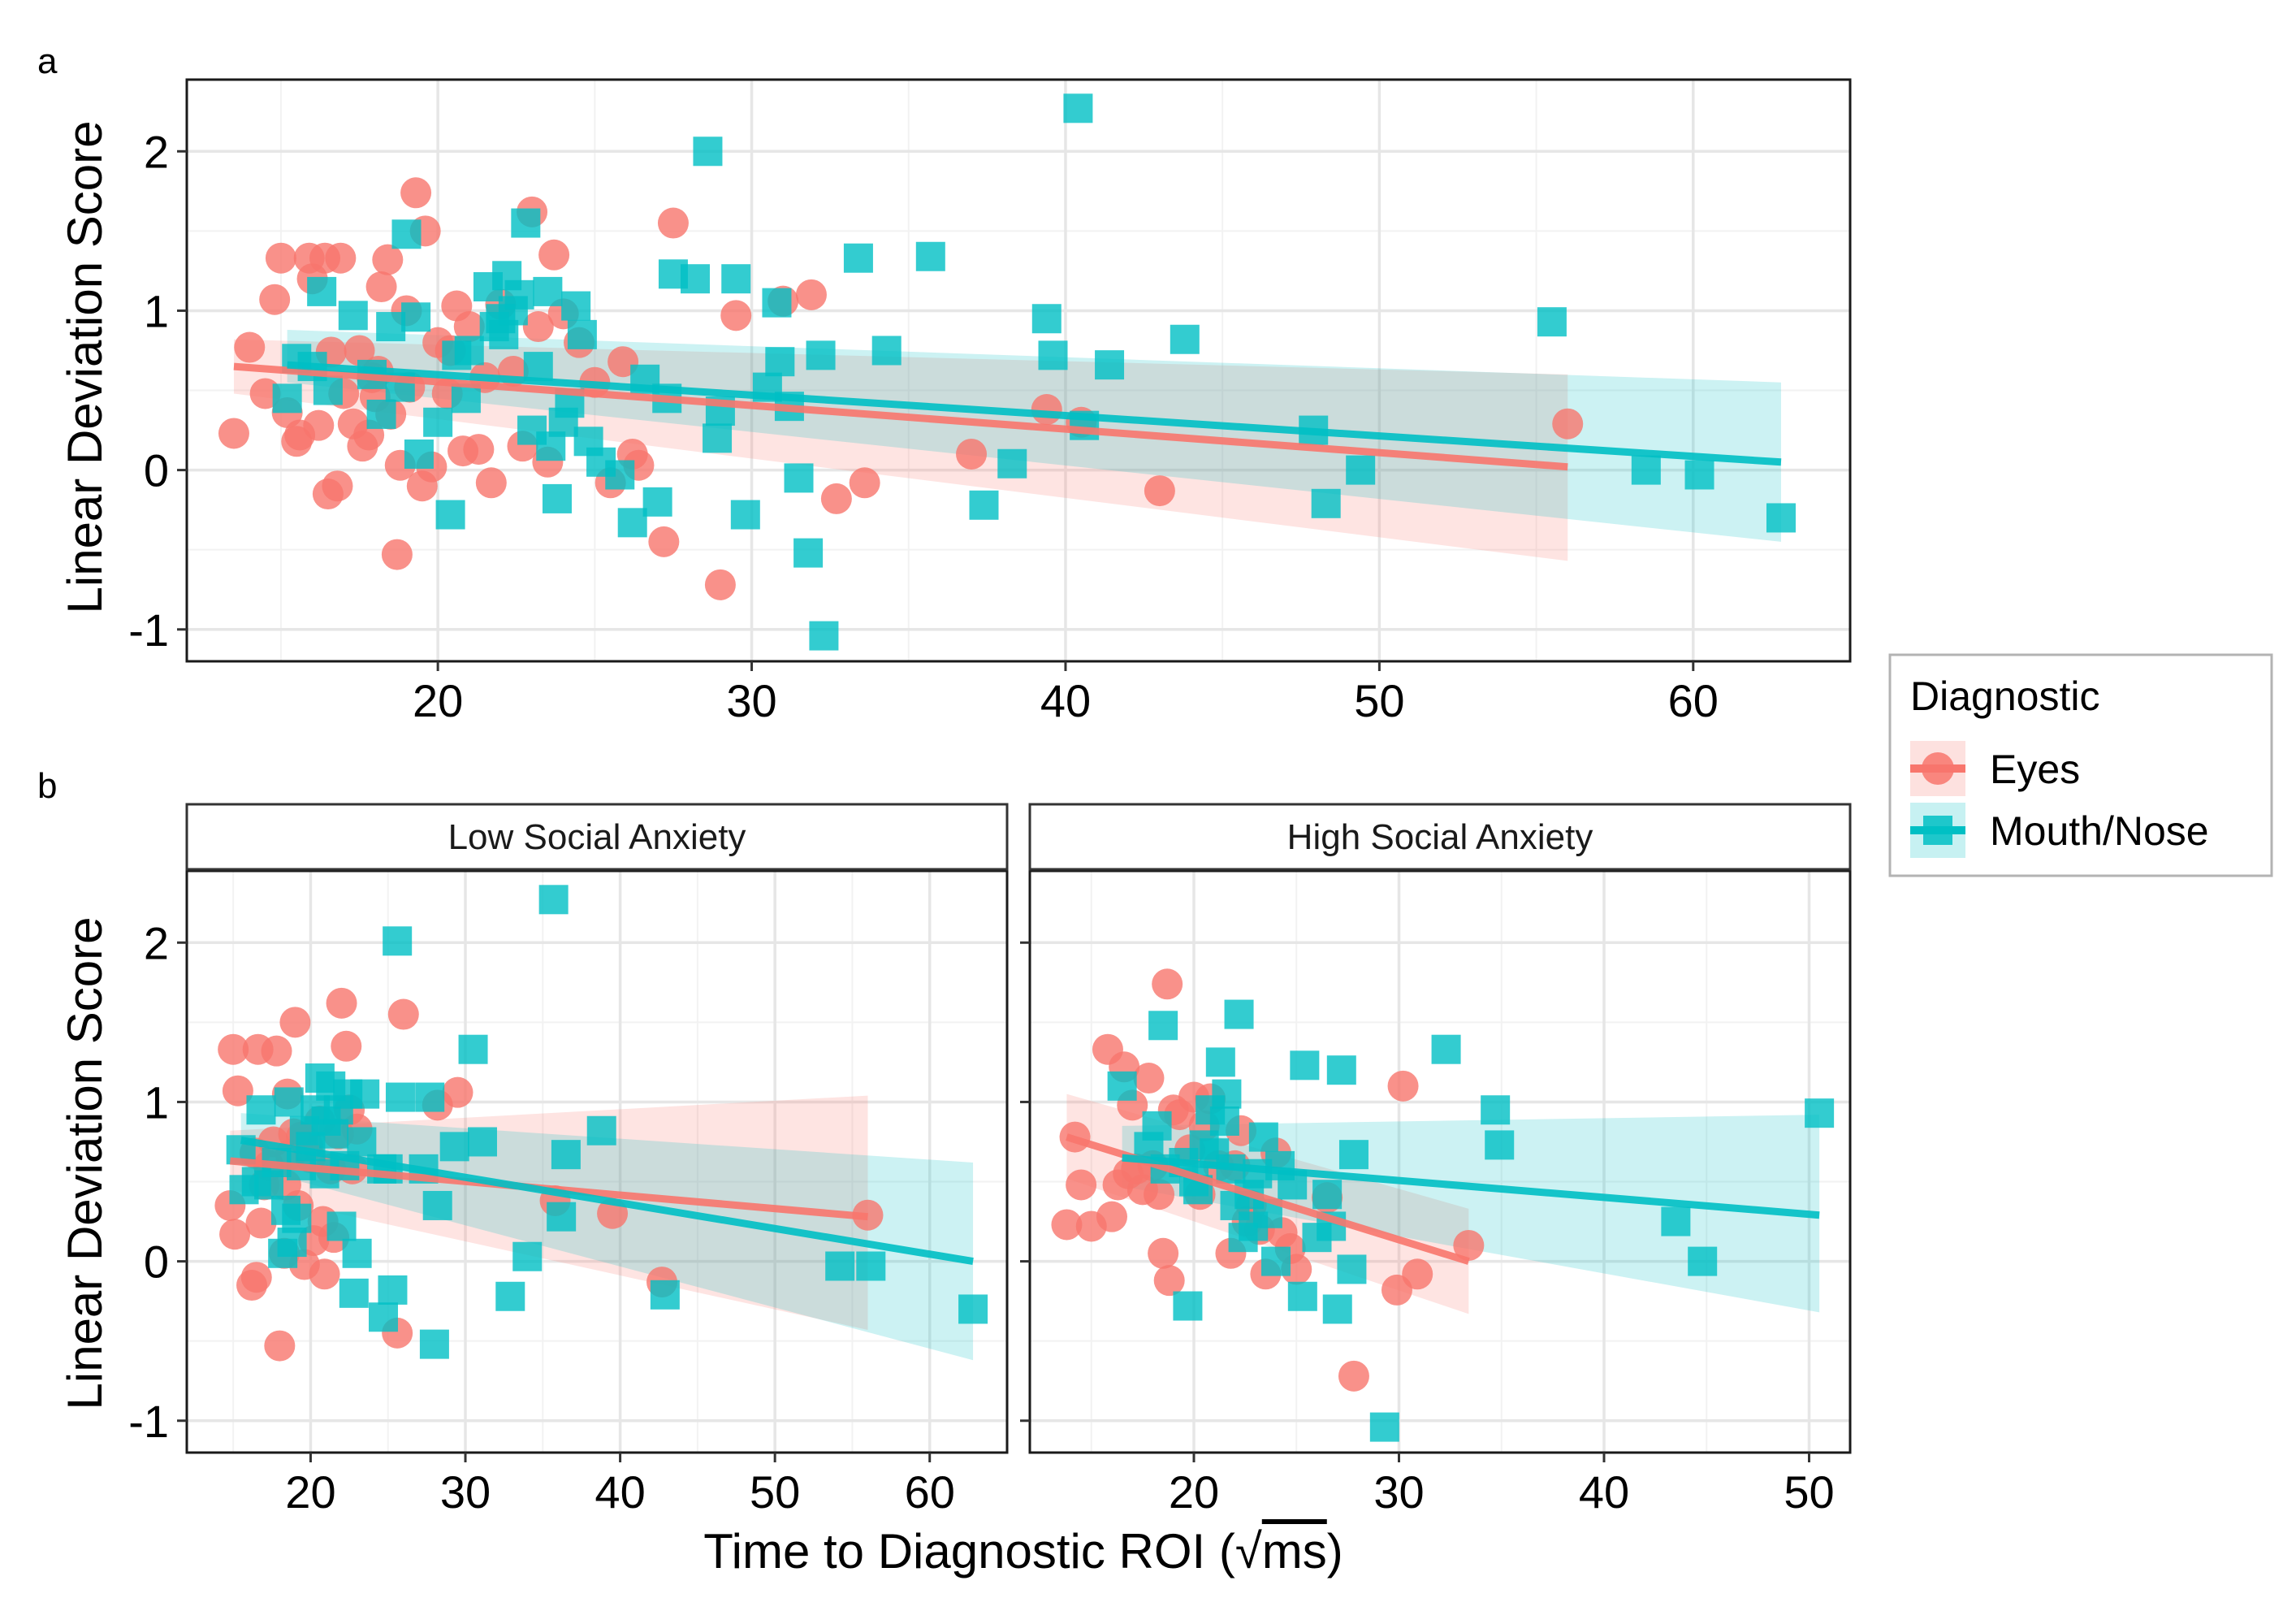  What do you see at coordinates (969, 1551) in the screenshot?
I see `x-axis-label-text: Time to Diagnostic ROI (` at bounding box center [969, 1551].